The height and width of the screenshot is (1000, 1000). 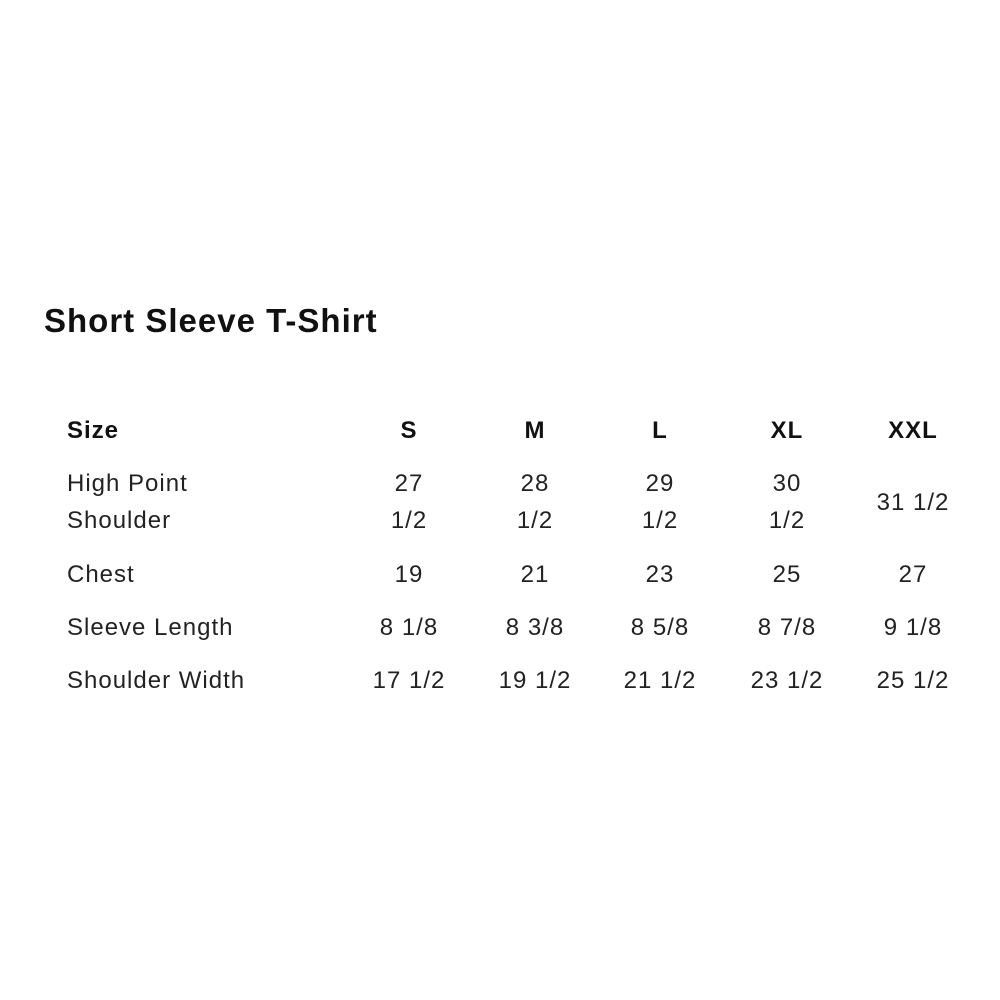 What do you see at coordinates (535, 627) in the screenshot?
I see `cell-value: 8 3/8` at bounding box center [535, 627].